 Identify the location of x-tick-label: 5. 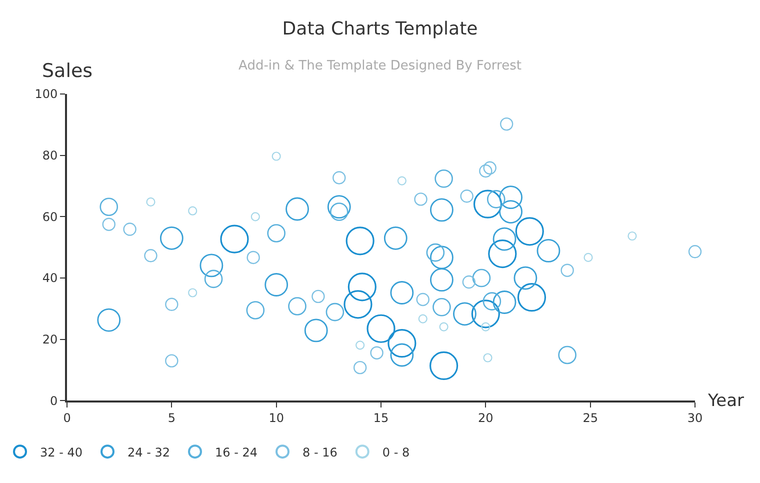
(172, 418).